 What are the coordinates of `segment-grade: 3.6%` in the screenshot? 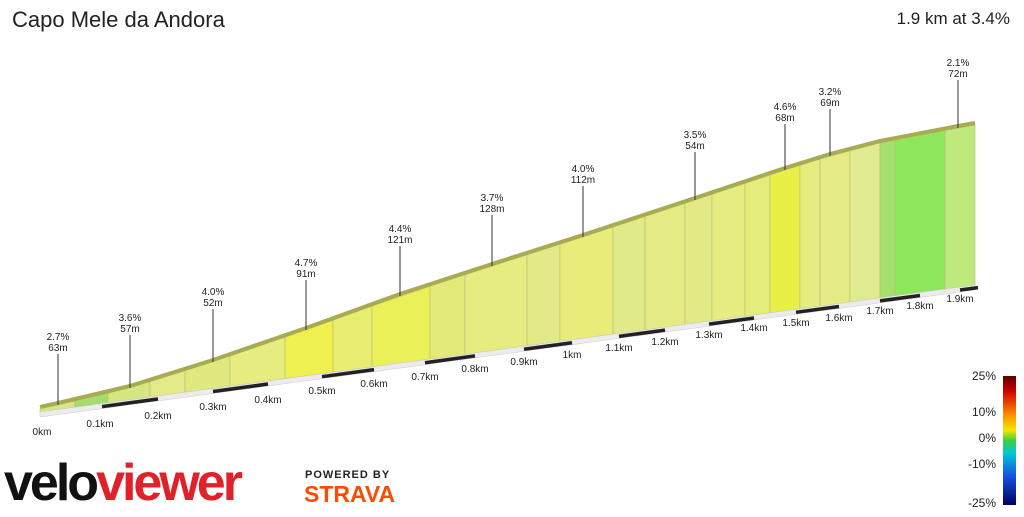 It's located at (130, 318).